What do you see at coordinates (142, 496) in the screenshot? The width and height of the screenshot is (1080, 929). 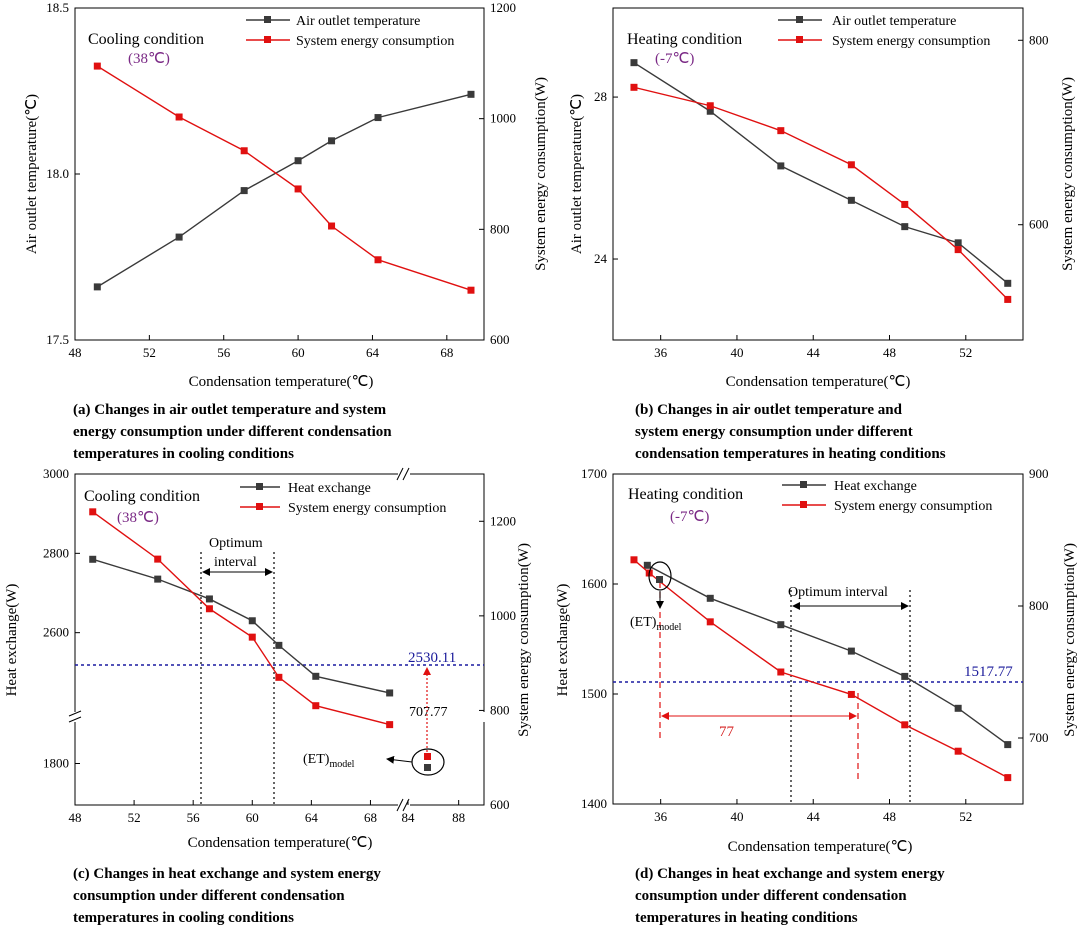 I see `condition-c: Cooling condition` at bounding box center [142, 496].